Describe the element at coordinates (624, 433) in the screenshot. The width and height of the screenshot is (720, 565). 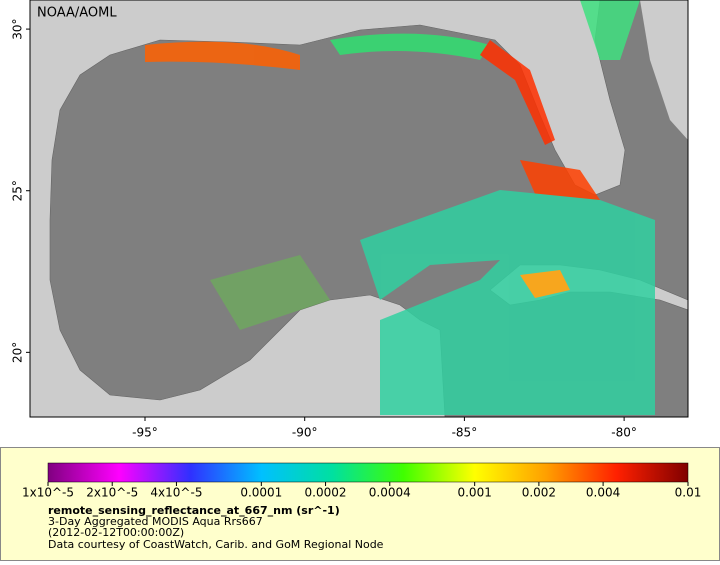
I see `lon-tick-label: -80°` at that location.